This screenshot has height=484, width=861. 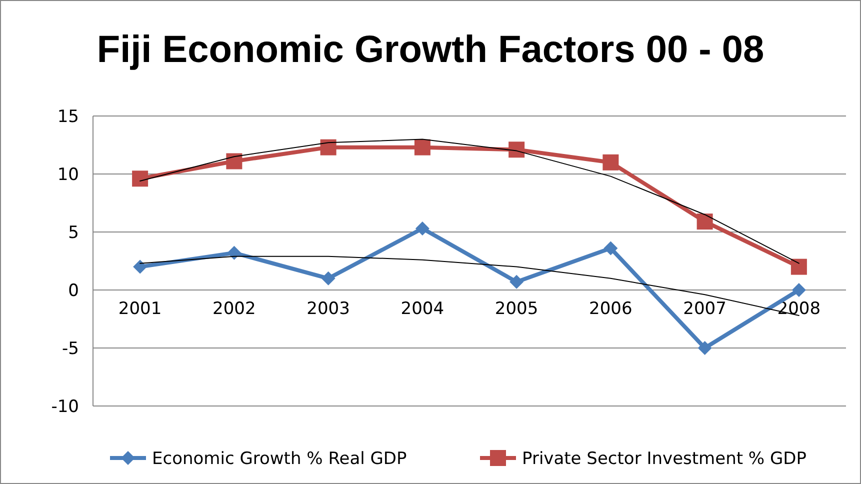 I want to click on x-tick-label: 2005, so click(x=516, y=309).